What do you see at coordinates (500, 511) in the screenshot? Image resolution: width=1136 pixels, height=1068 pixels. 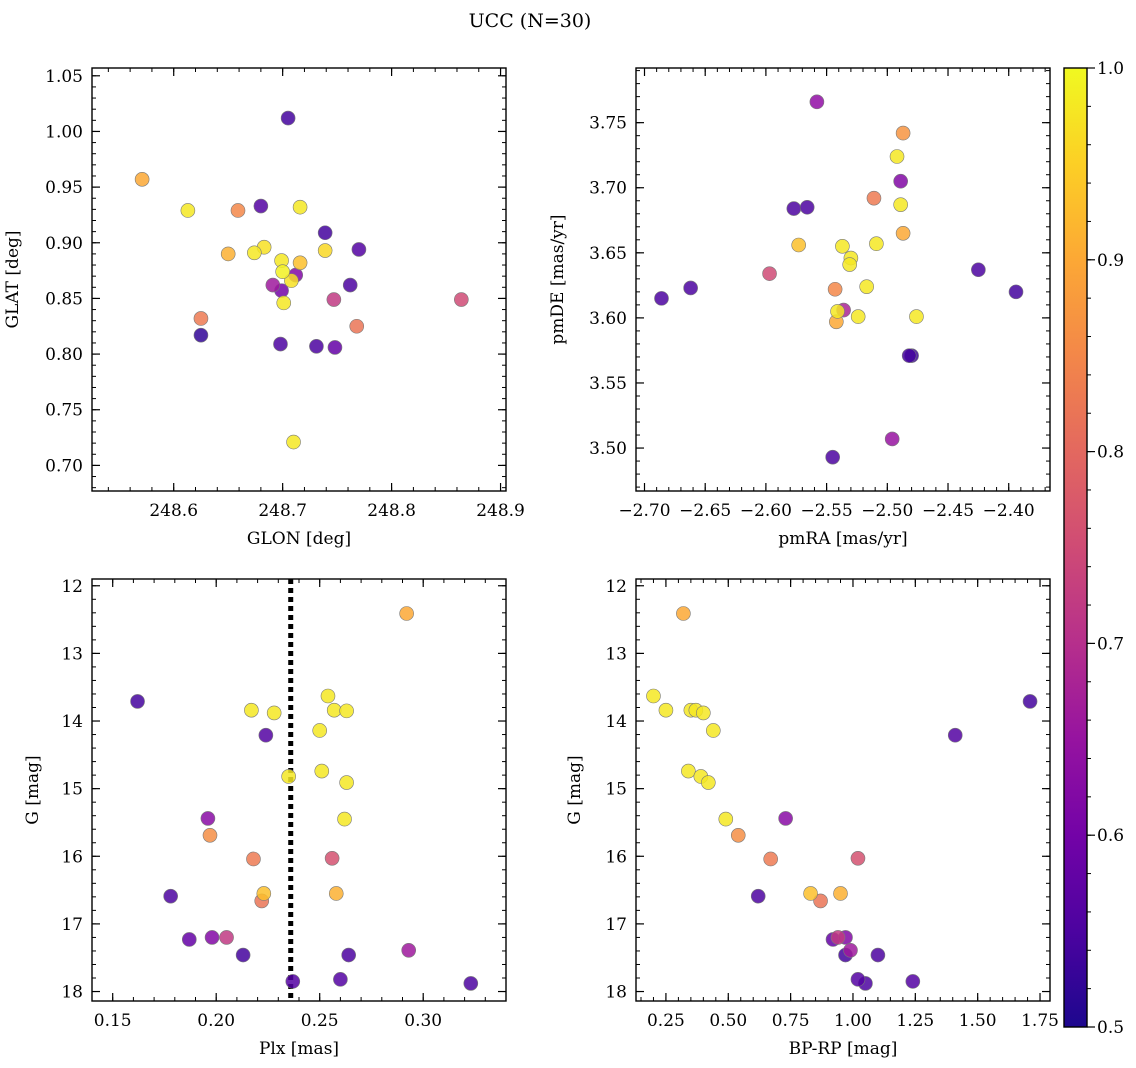 I see `x-tick-label: 248.9` at bounding box center [500, 511].